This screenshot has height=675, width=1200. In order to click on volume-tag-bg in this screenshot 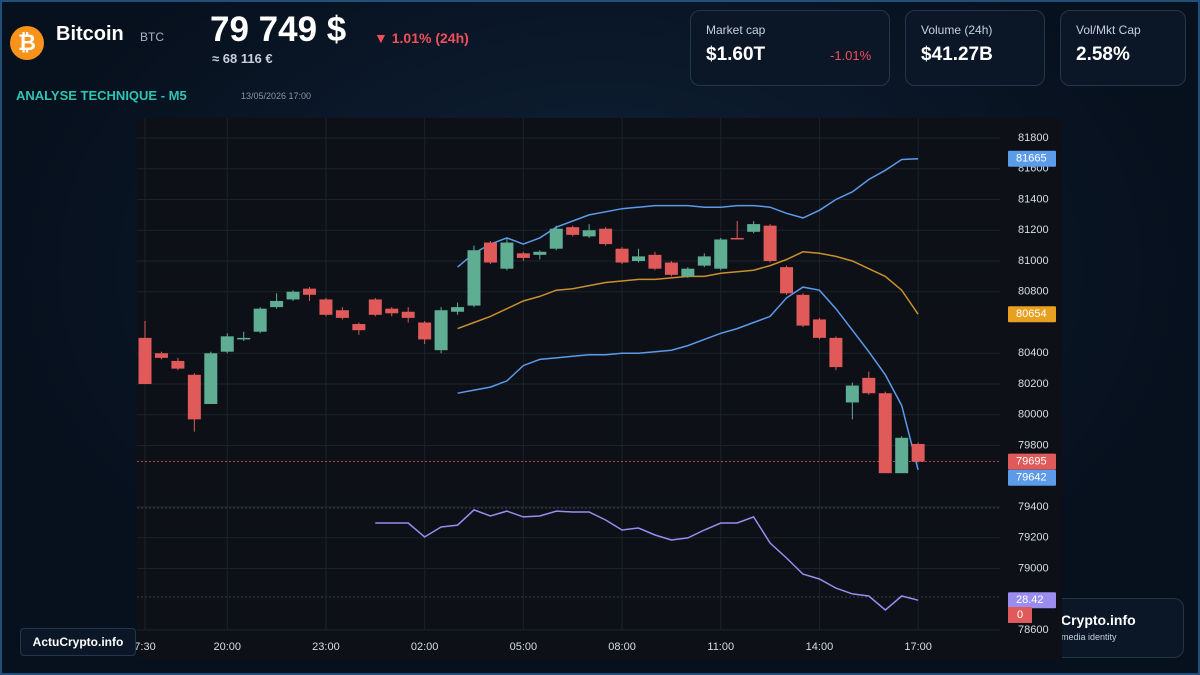, I will do `click(1020, 615)`.